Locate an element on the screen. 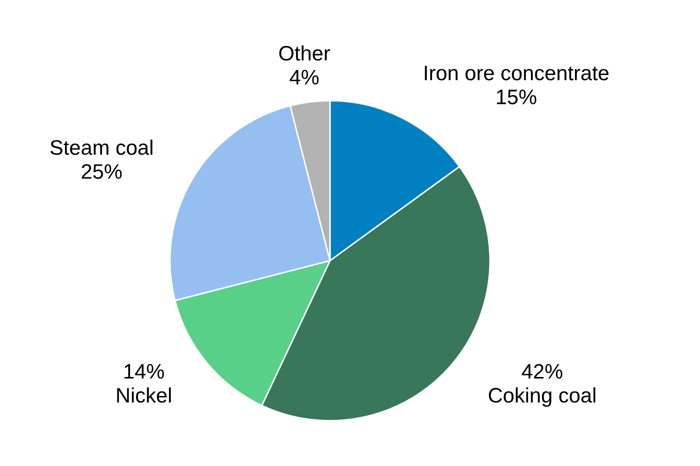  data-label: 25% is located at coordinates (102, 171).